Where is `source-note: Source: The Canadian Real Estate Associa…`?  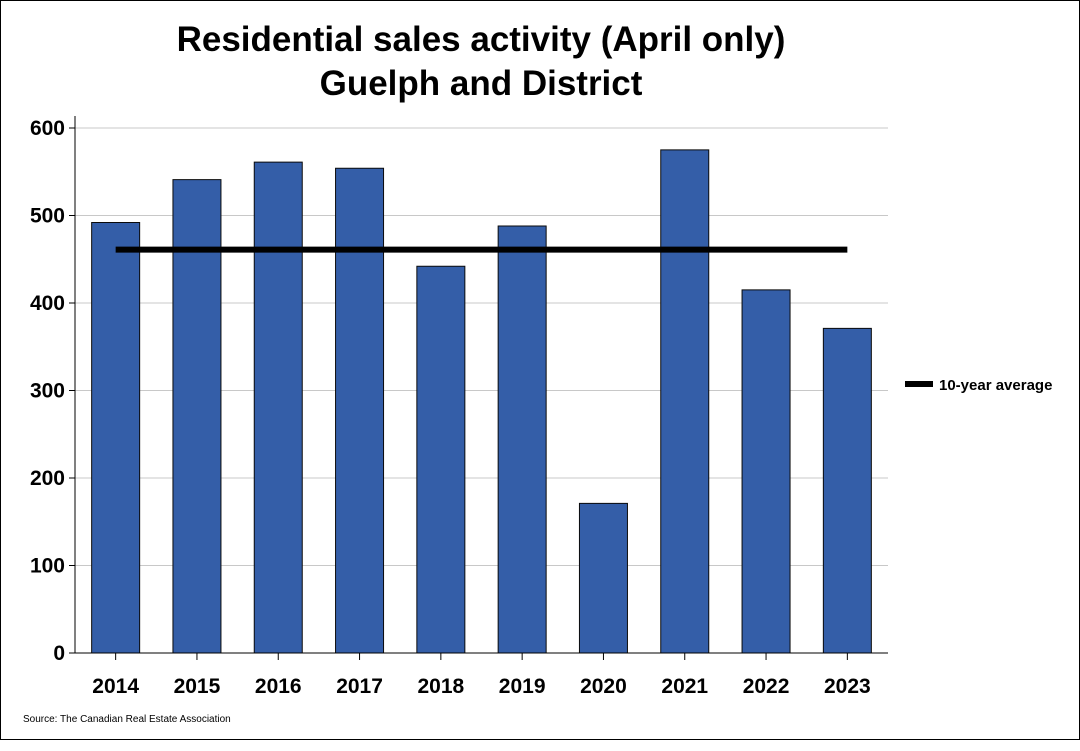 source-note: Source: The Canadian Real Estate Associa… is located at coordinates (127, 719).